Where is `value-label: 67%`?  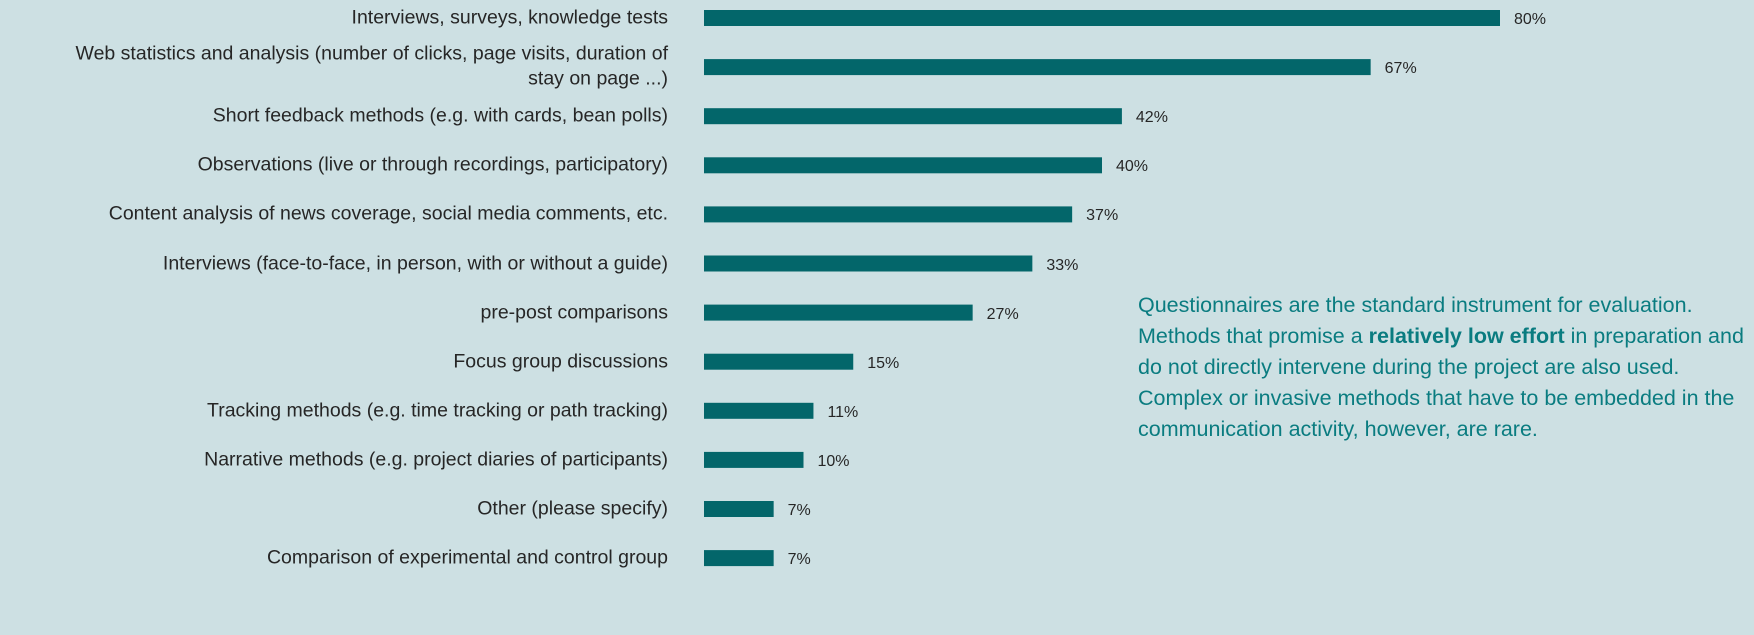 value-label: 67% is located at coordinates (1400, 69).